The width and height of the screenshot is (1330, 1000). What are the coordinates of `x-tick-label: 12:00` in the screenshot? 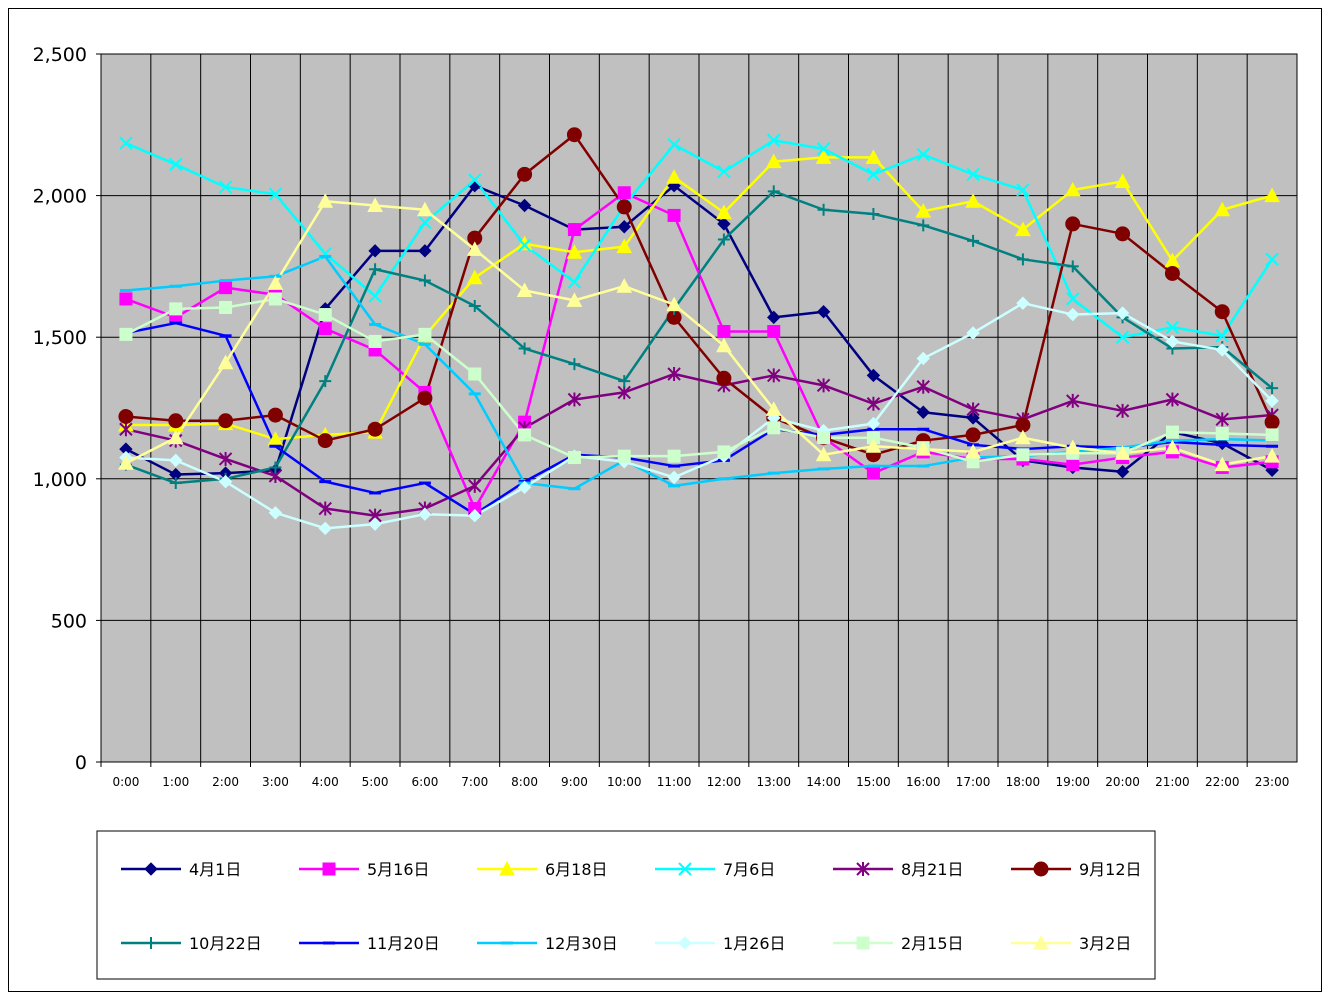 It's located at (724, 782).